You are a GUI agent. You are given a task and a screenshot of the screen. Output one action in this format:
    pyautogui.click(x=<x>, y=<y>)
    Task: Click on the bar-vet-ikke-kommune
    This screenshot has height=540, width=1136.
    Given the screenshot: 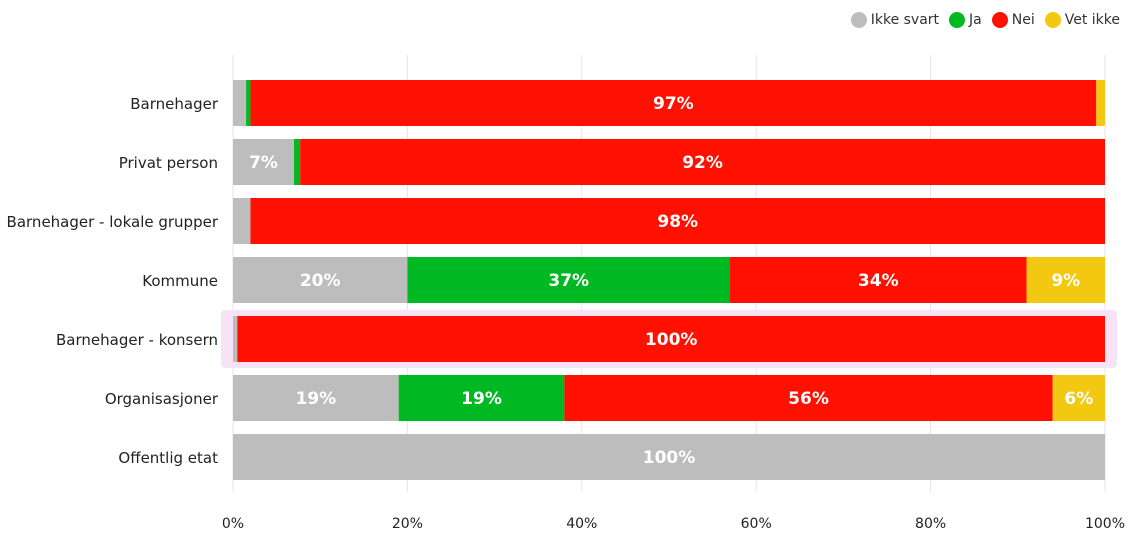 What is the action you would take?
    pyautogui.click(x=1065, y=280)
    